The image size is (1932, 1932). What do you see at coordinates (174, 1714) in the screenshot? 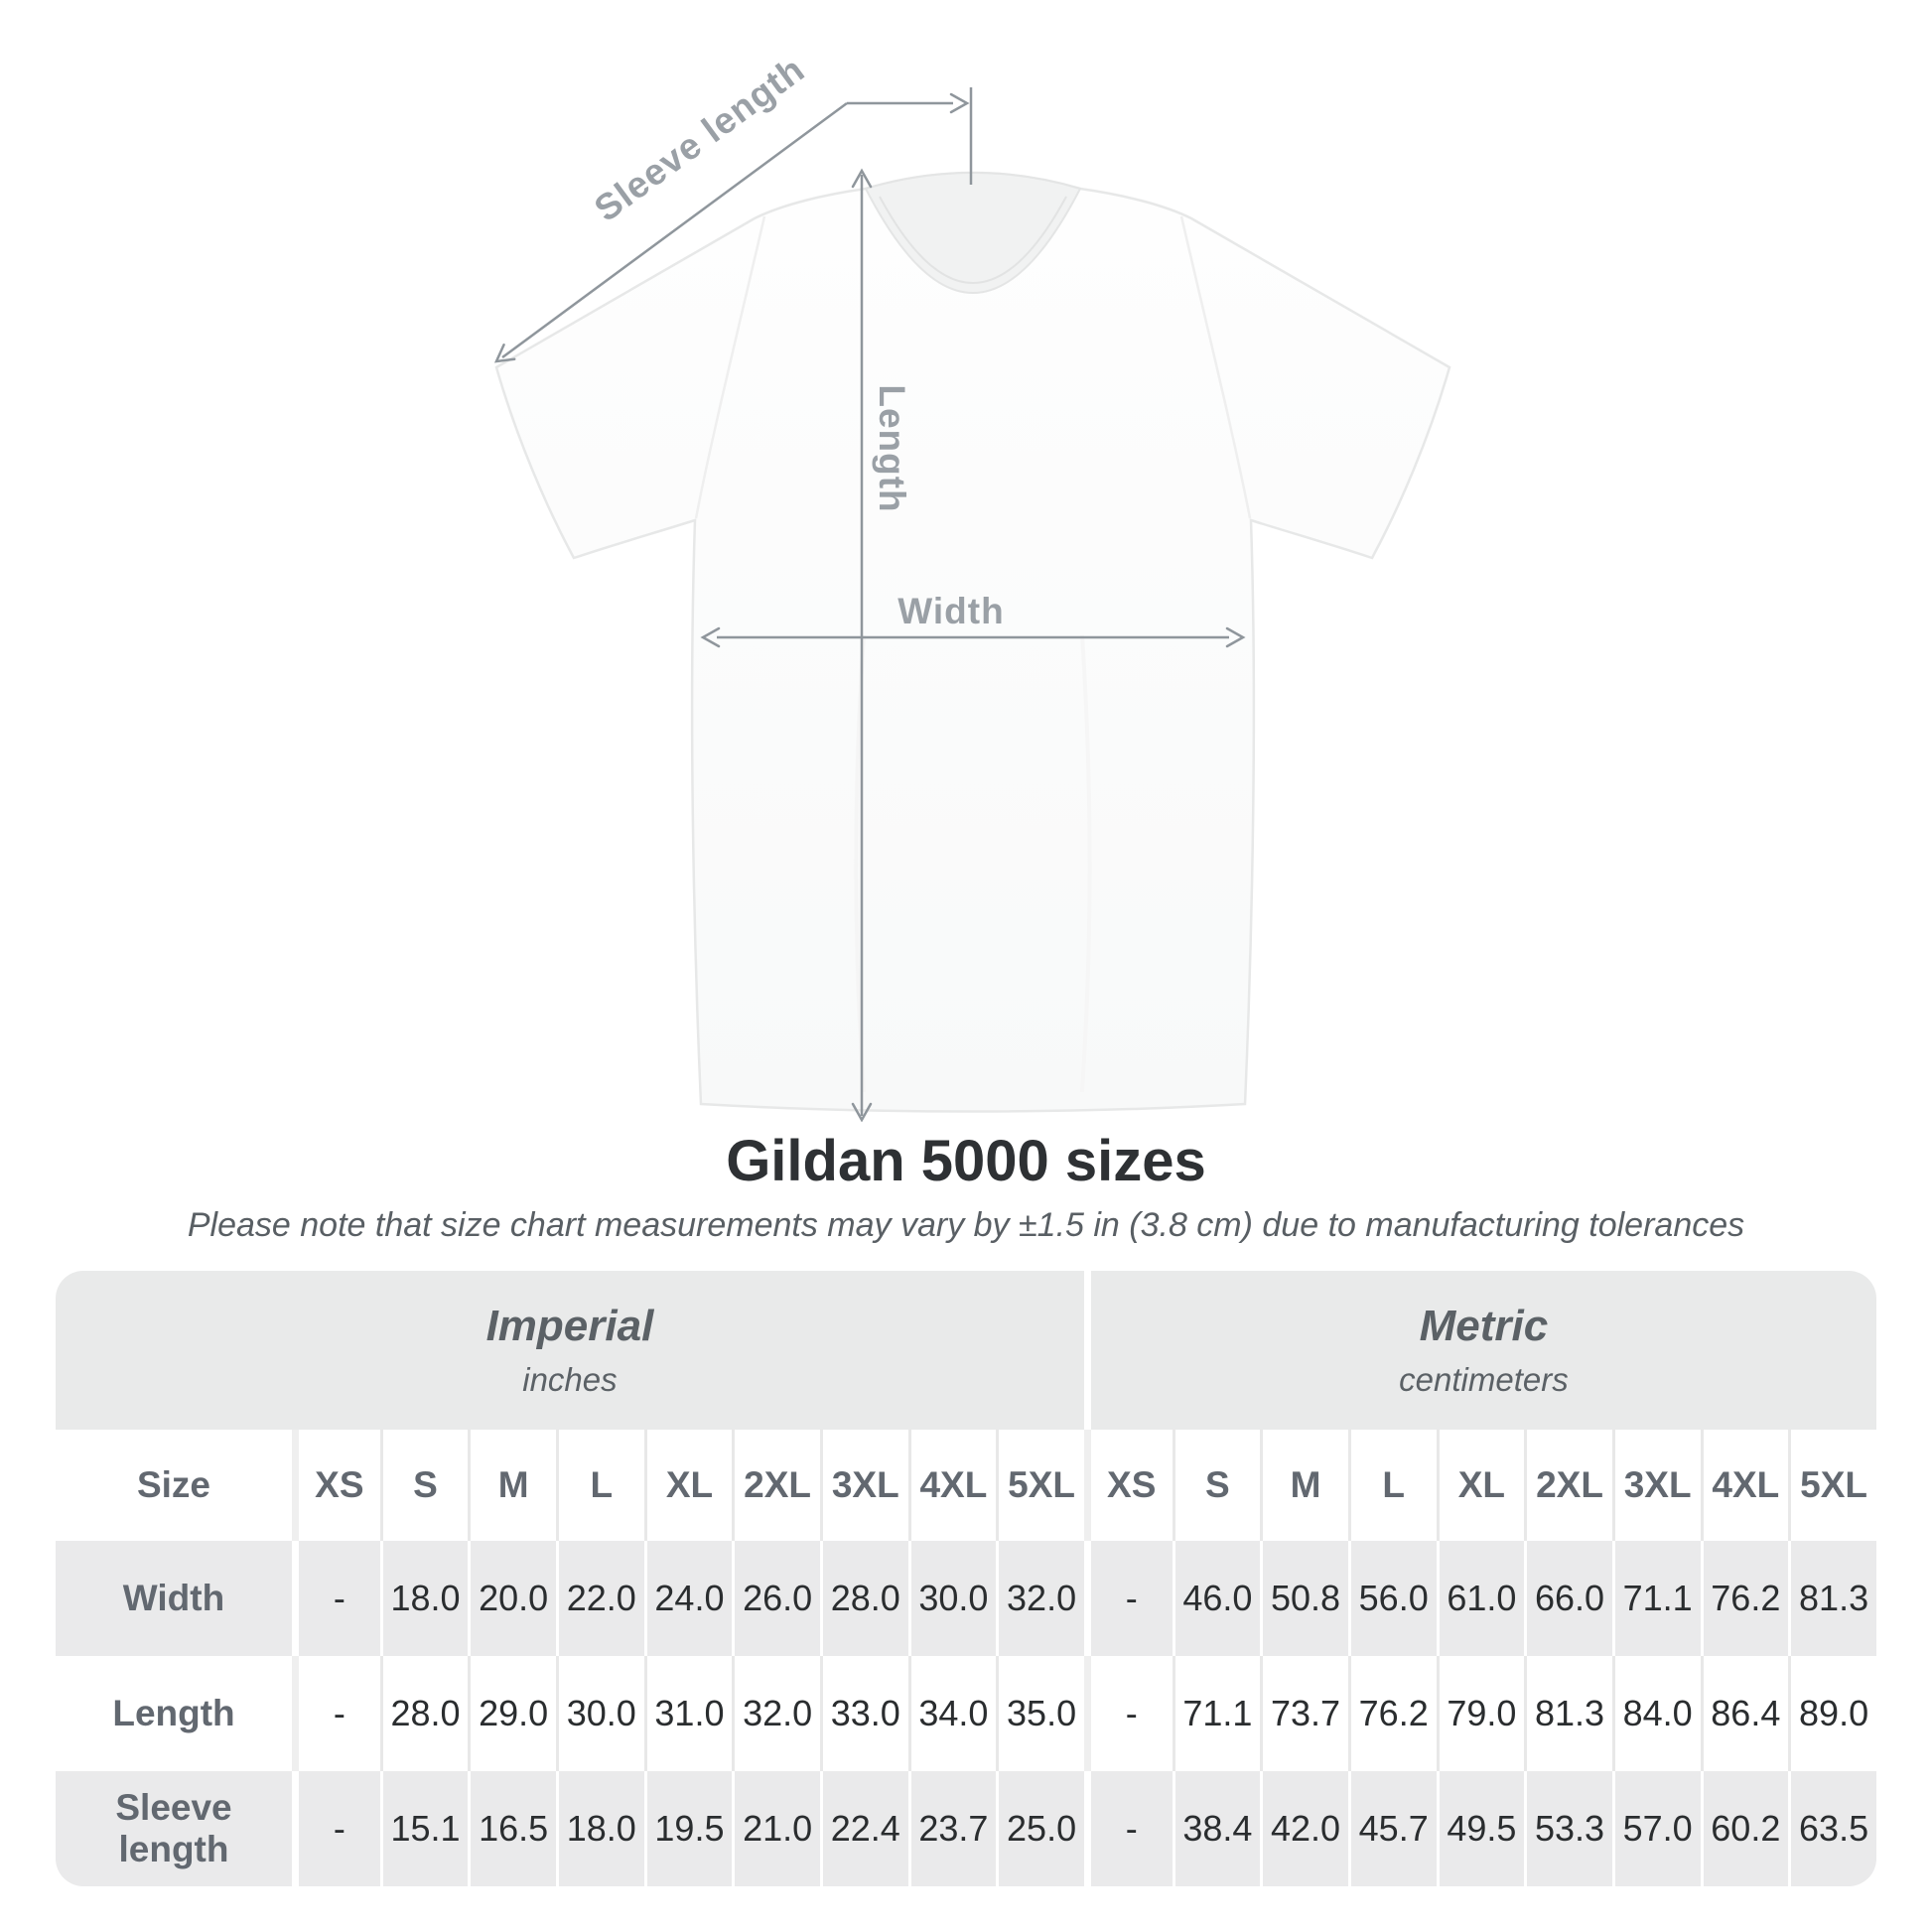
I see `row-label: Length` at bounding box center [174, 1714].